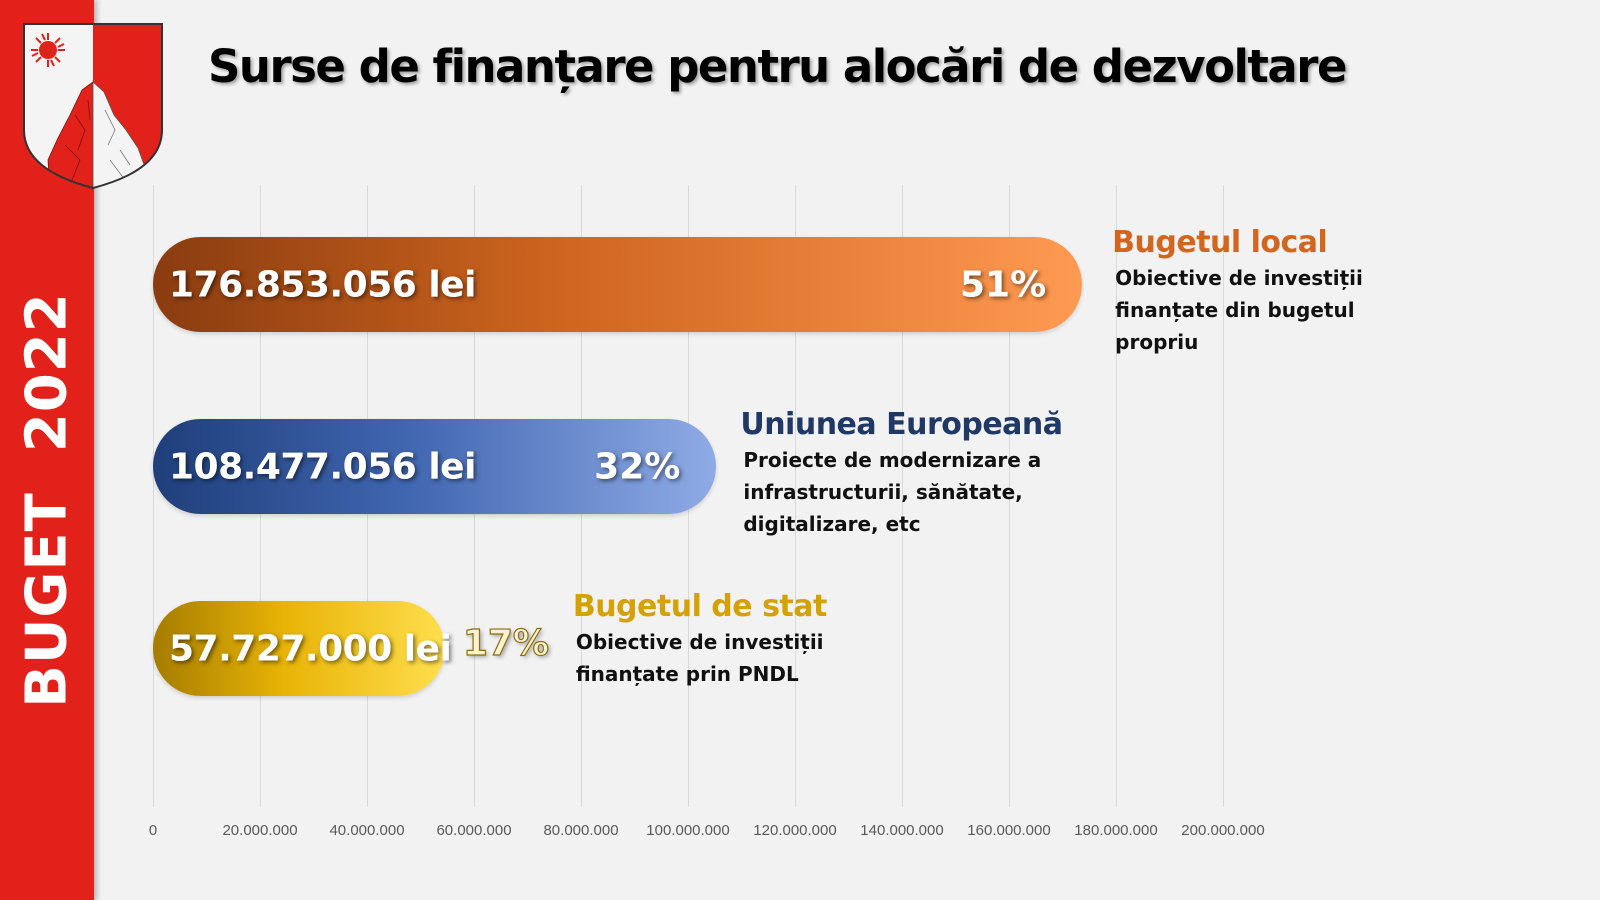  What do you see at coordinates (367, 830) in the screenshot?
I see `x-tick-label: 40.000.000` at bounding box center [367, 830].